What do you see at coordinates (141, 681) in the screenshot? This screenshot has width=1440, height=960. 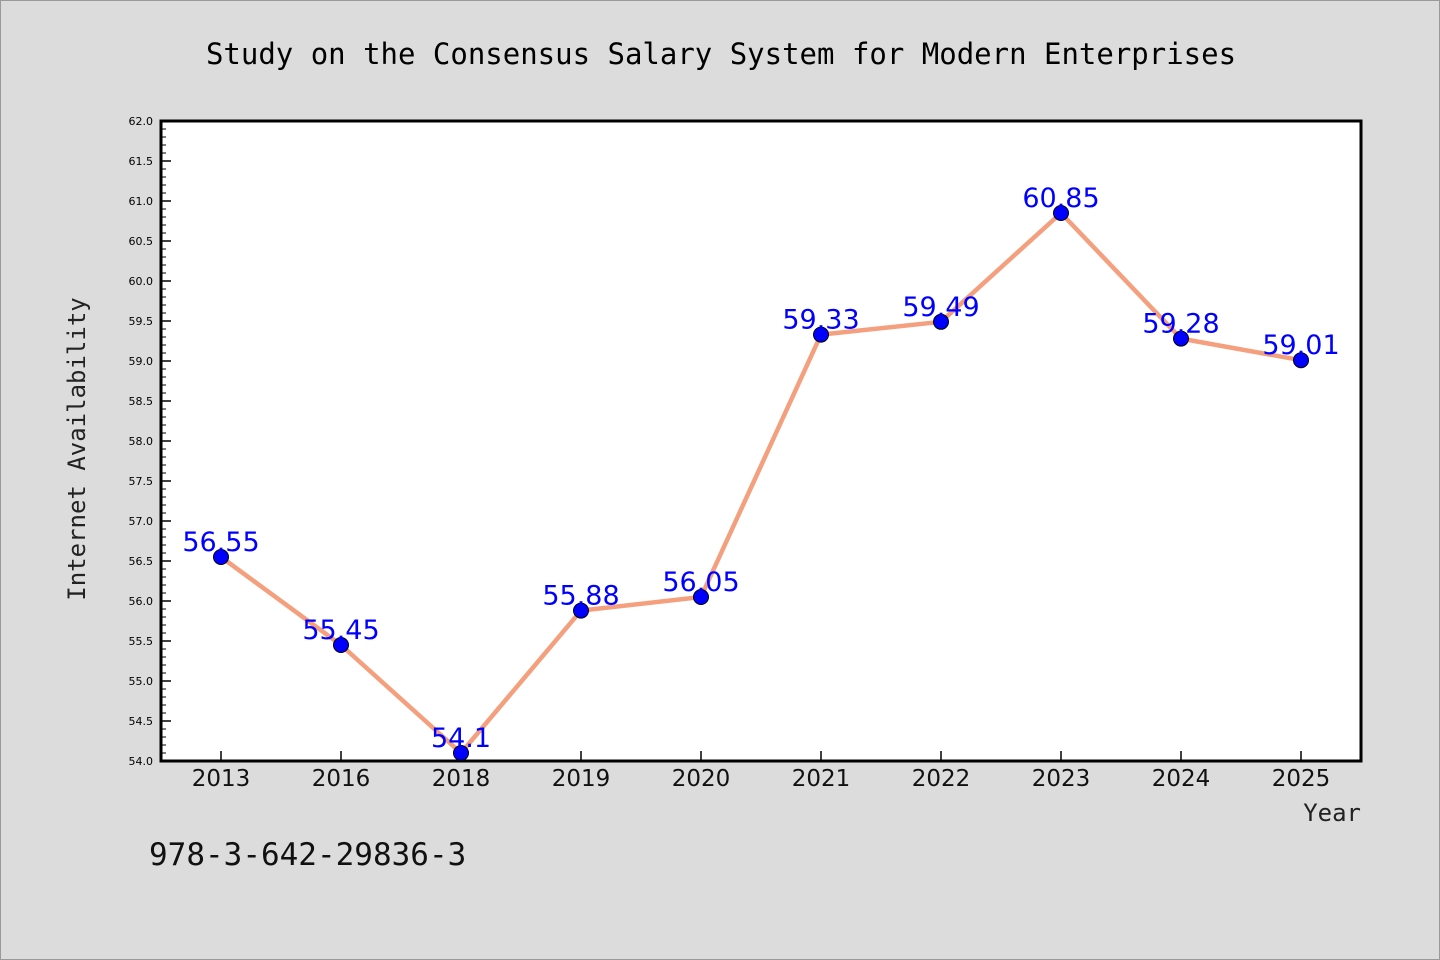 I see `y-tick-label: 55.0` at bounding box center [141, 681].